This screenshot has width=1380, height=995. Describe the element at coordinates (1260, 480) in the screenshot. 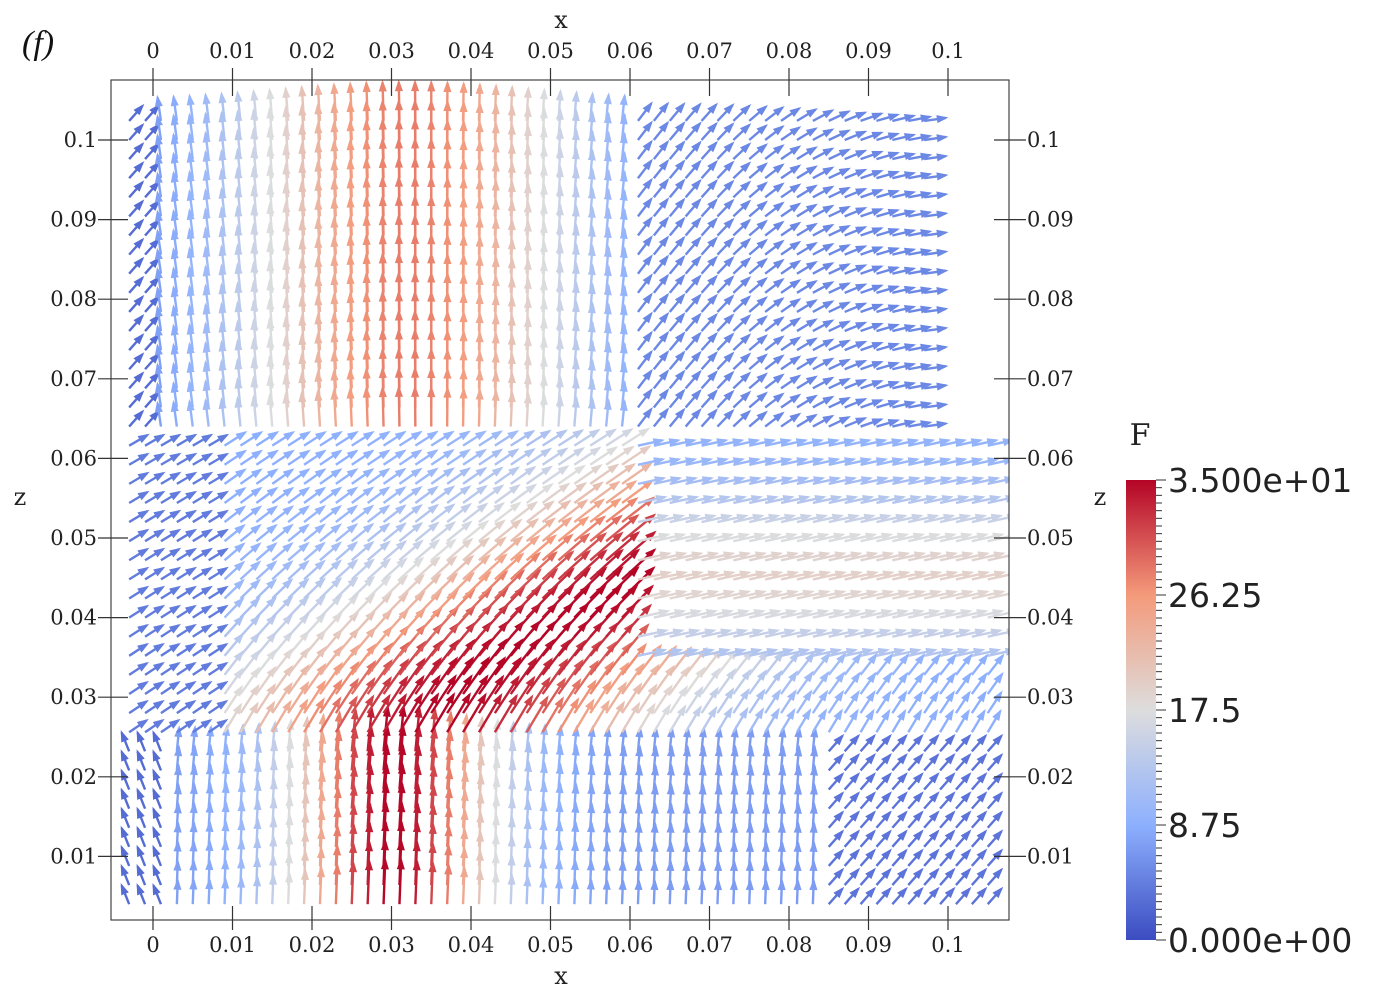

I see `colorbar-tick-label: 3.500e+01` at that location.